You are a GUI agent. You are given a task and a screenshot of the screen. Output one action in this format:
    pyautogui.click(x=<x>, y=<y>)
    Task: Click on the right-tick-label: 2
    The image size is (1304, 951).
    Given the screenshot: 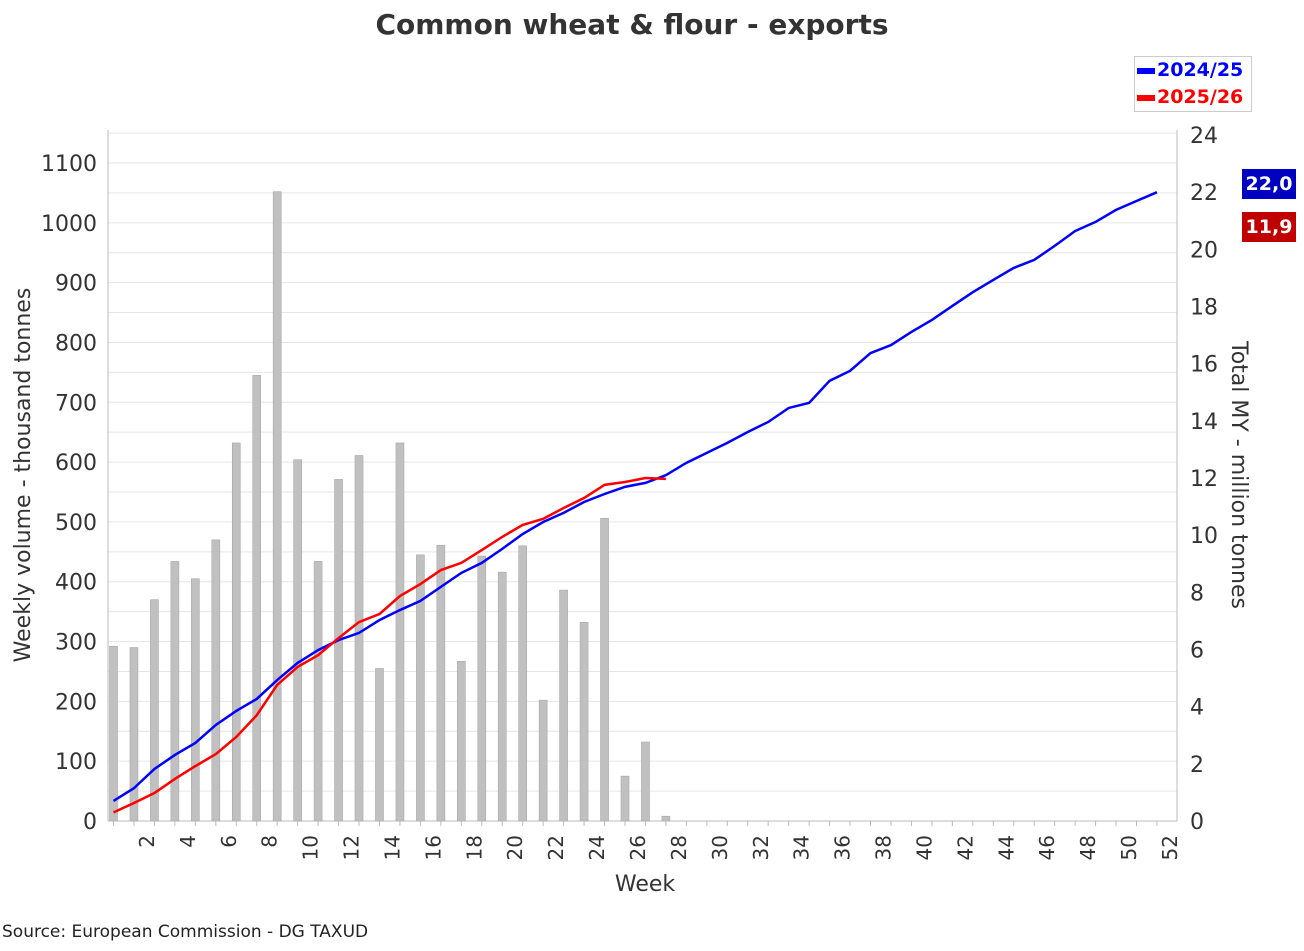 What is the action you would take?
    pyautogui.click(x=1197, y=765)
    